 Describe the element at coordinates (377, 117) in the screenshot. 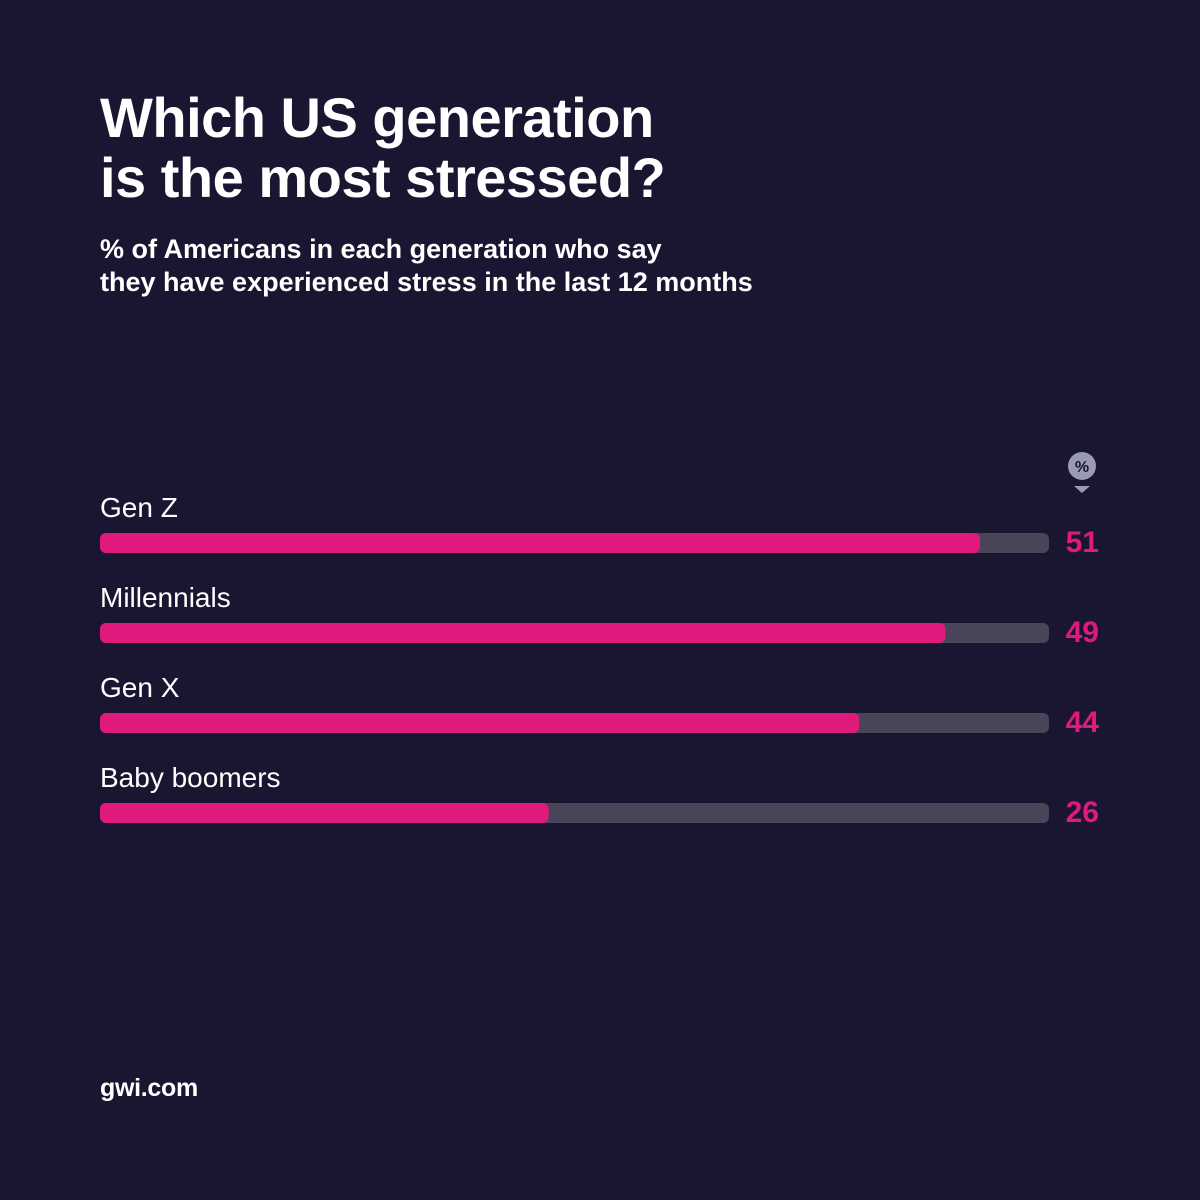

I see `title-line-1: Which US generation` at that location.